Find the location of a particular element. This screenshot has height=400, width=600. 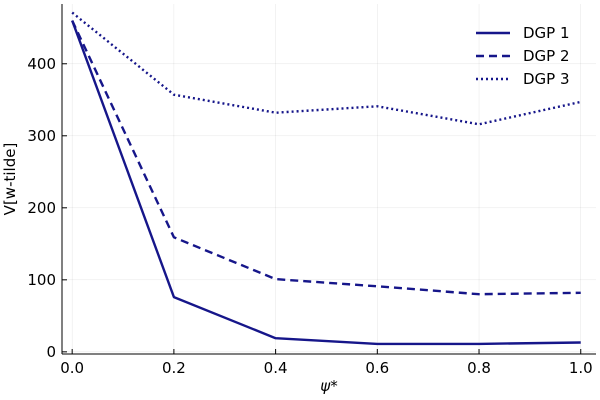

x-ticks: 0.0 0.2 0.4 0.6 0.8 1.0 is located at coordinates (326, 363).